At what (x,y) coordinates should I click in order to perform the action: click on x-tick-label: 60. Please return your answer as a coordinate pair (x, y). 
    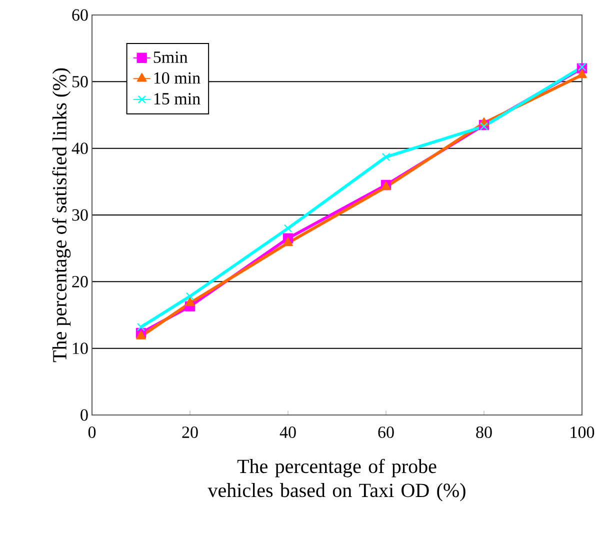
    Looking at the image, I should click on (386, 432).